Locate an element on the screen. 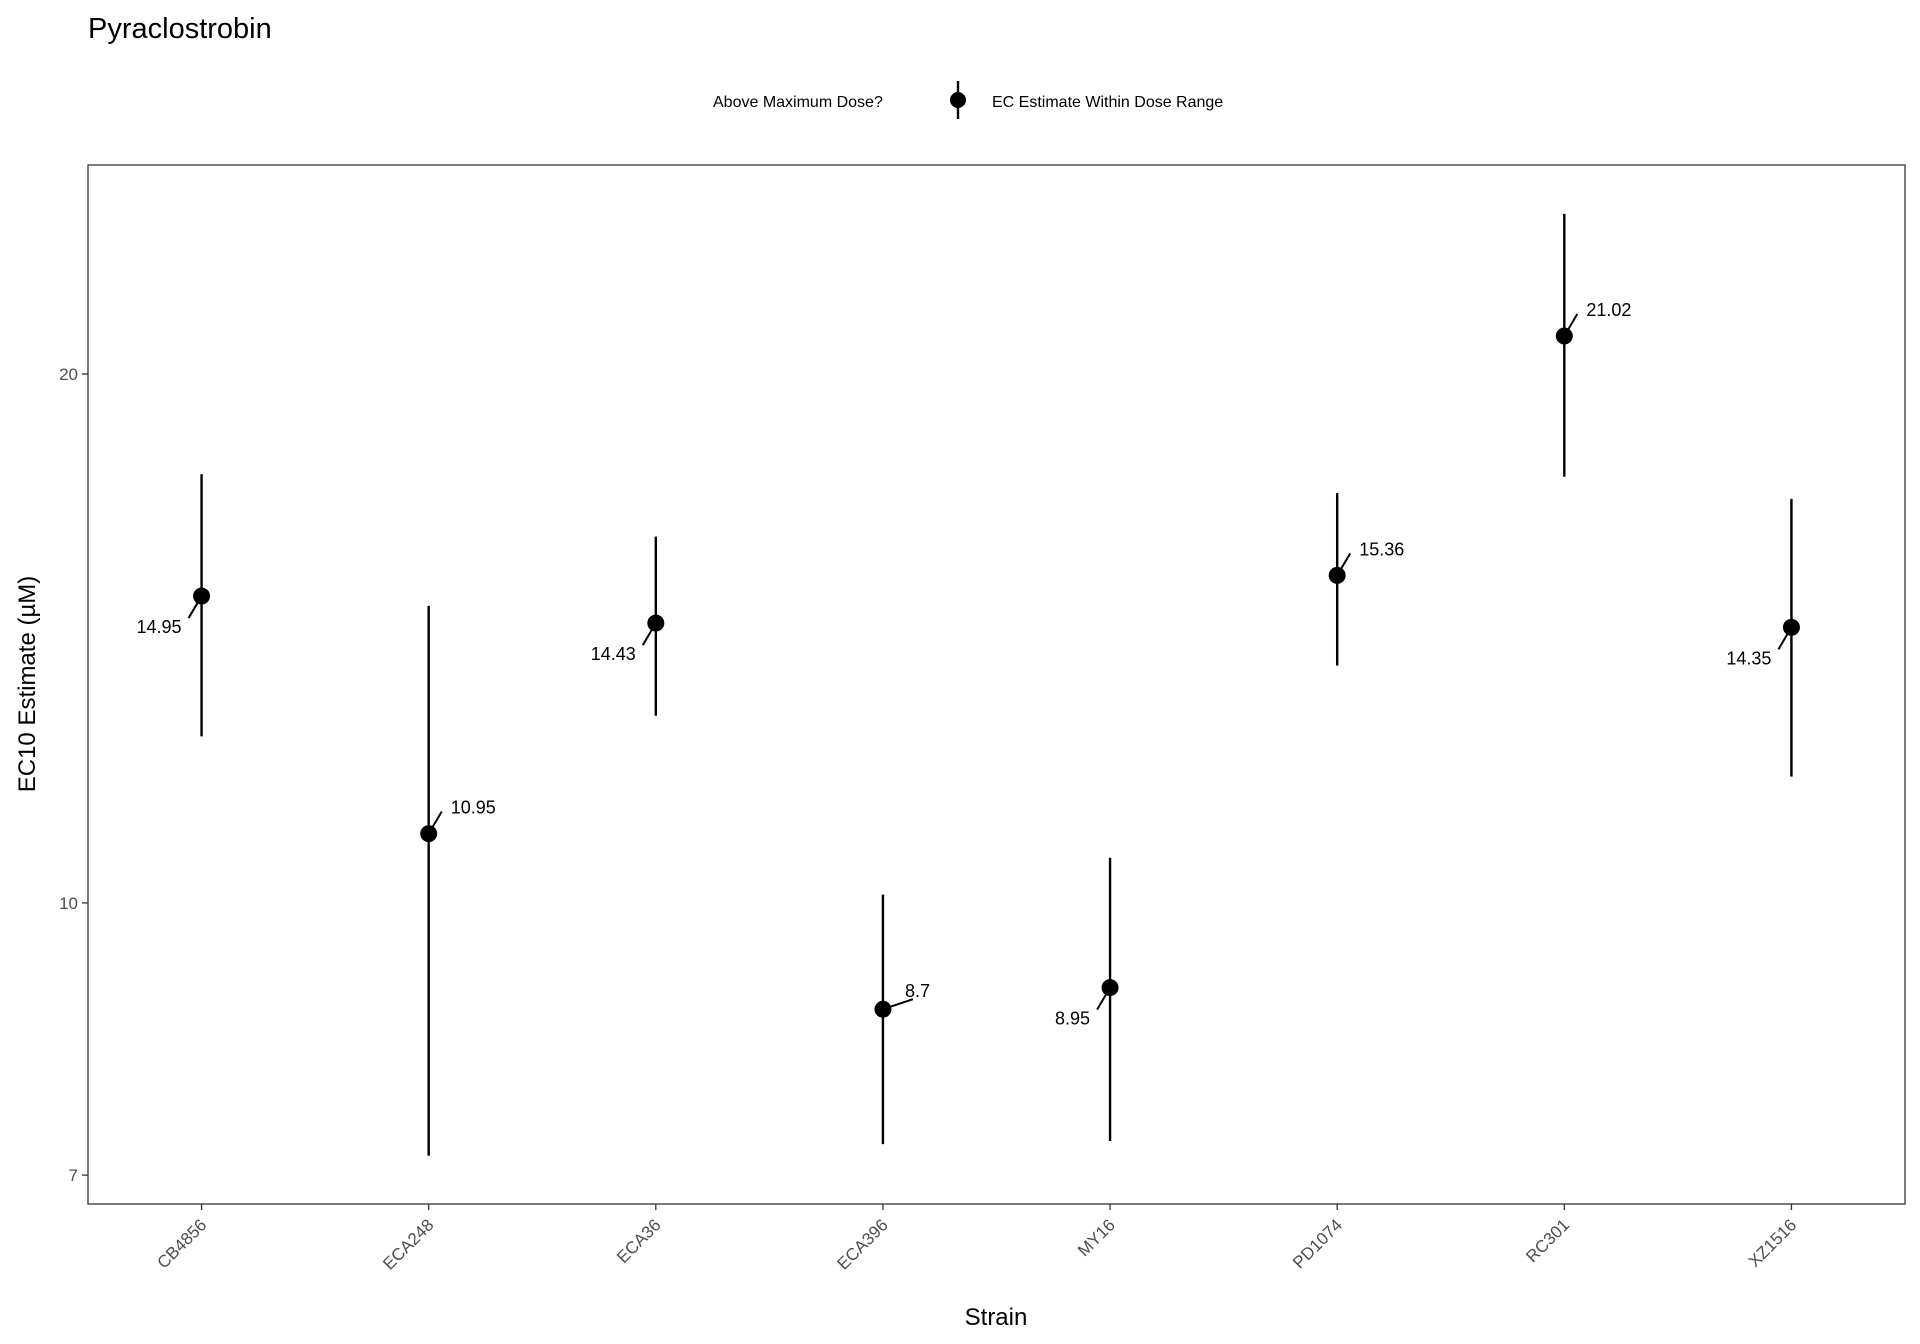  x-tick-label: MY16 is located at coordinates (1096, 1237).